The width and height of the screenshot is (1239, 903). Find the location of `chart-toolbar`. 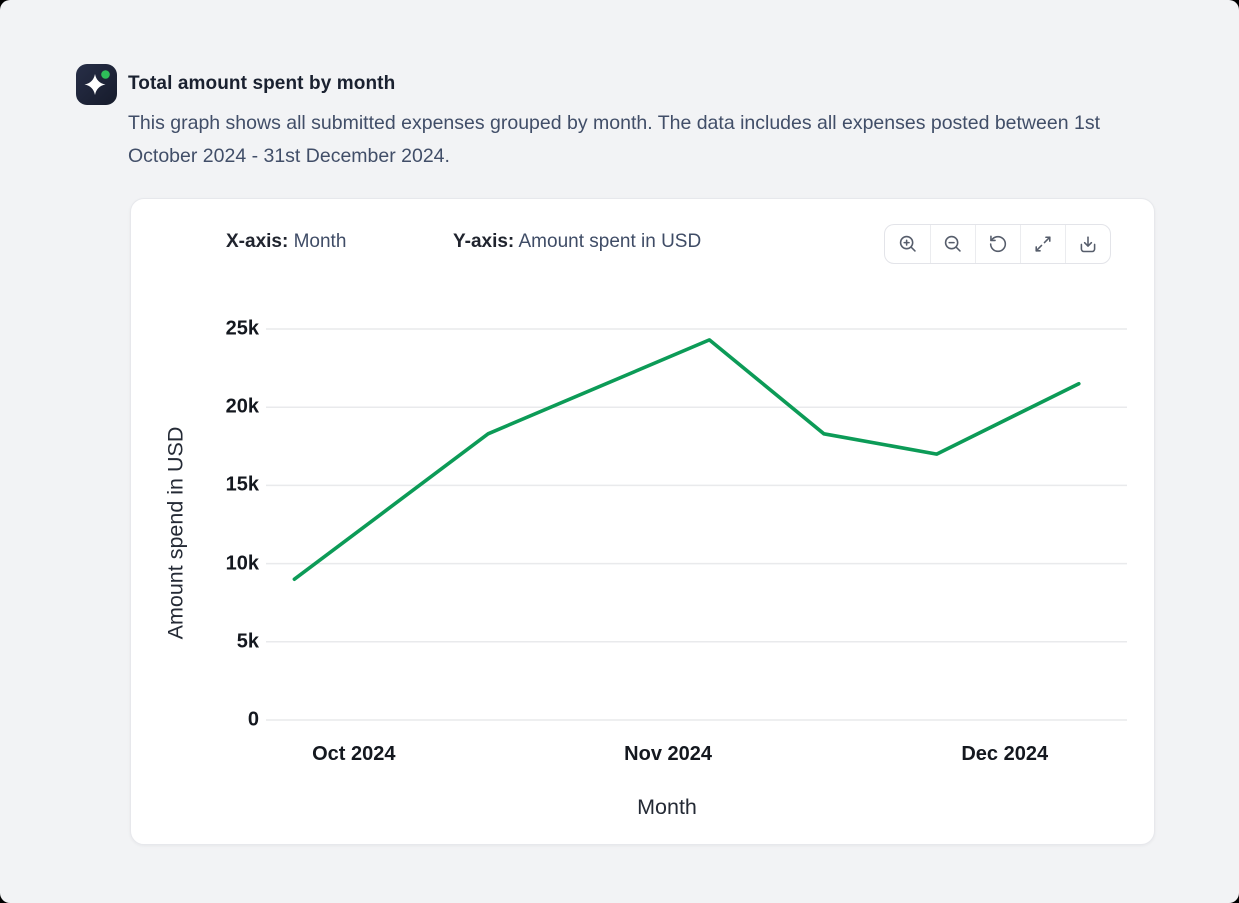

chart-toolbar is located at coordinates (997, 244).